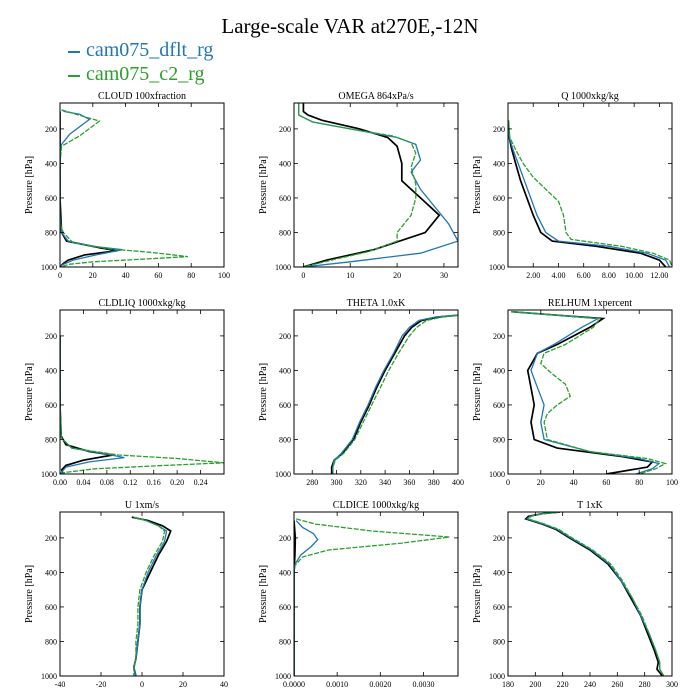 The width and height of the screenshot is (700, 700). Describe the element at coordinates (150, 50) in the screenshot. I see `legend-label: cam075_dflt_rg` at that location.